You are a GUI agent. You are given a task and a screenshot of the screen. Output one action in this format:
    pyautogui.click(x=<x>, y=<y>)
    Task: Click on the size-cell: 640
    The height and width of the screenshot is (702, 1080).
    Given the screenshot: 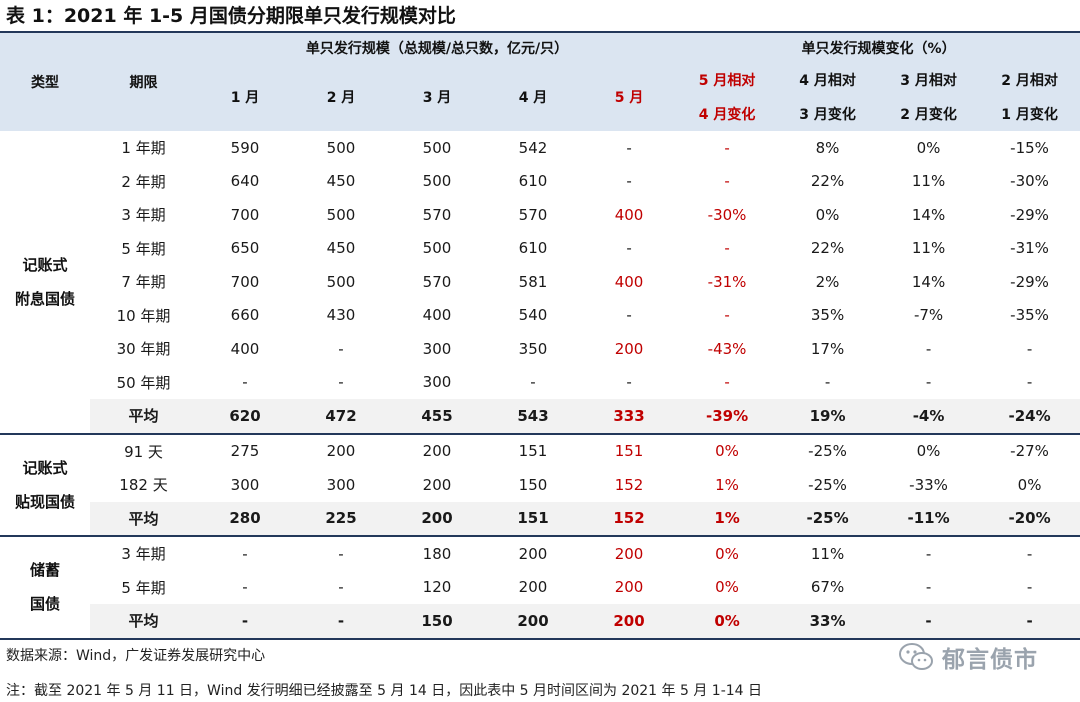 What is the action you would take?
    pyautogui.click(x=245, y=181)
    